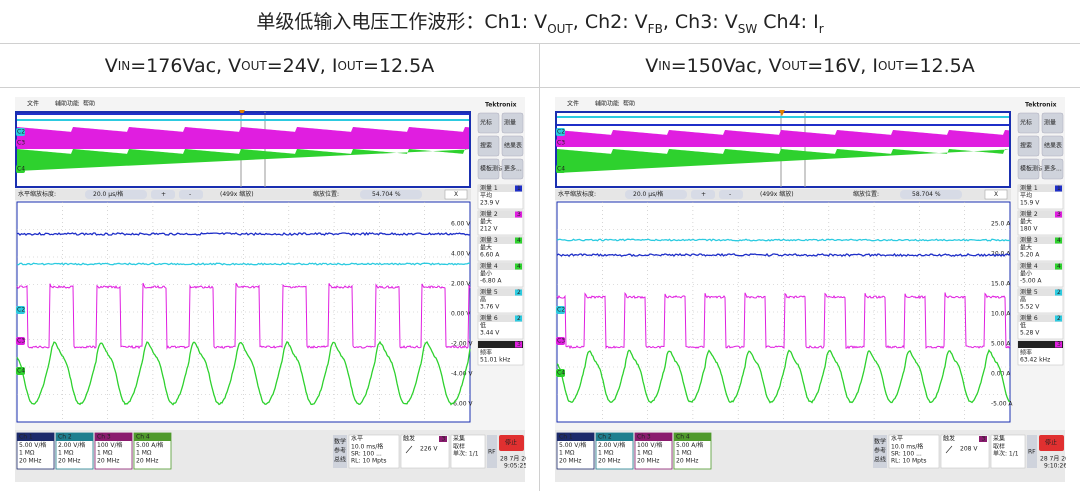  What do you see at coordinates (486, 248) in the screenshot?
I see `label: 最大` at bounding box center [486, 248].